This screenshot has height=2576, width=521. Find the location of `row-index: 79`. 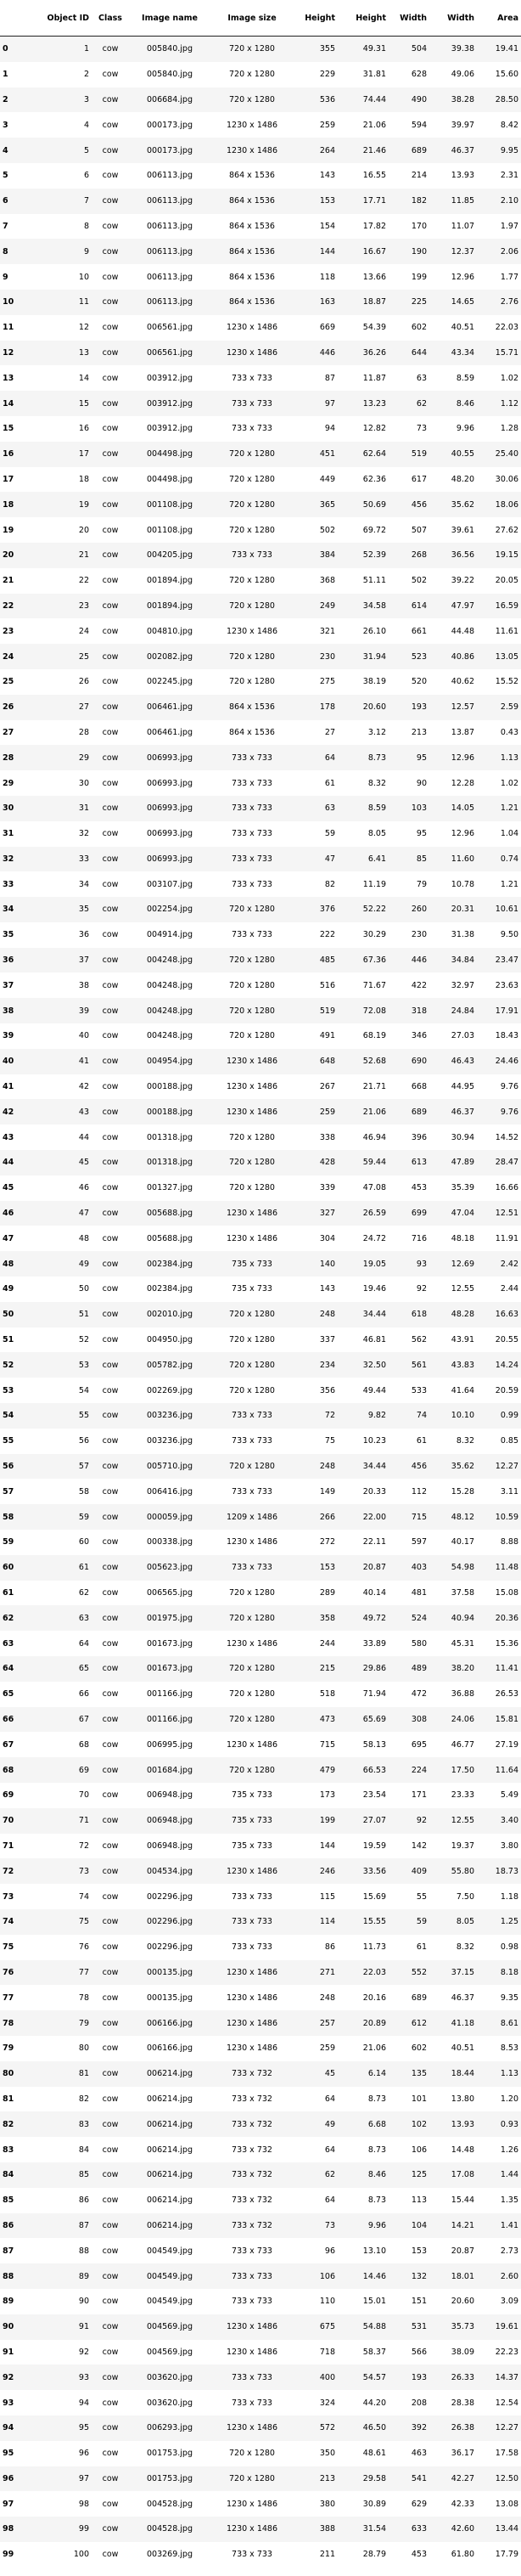

row-index: 79 is located at coordinates (9, 2048).